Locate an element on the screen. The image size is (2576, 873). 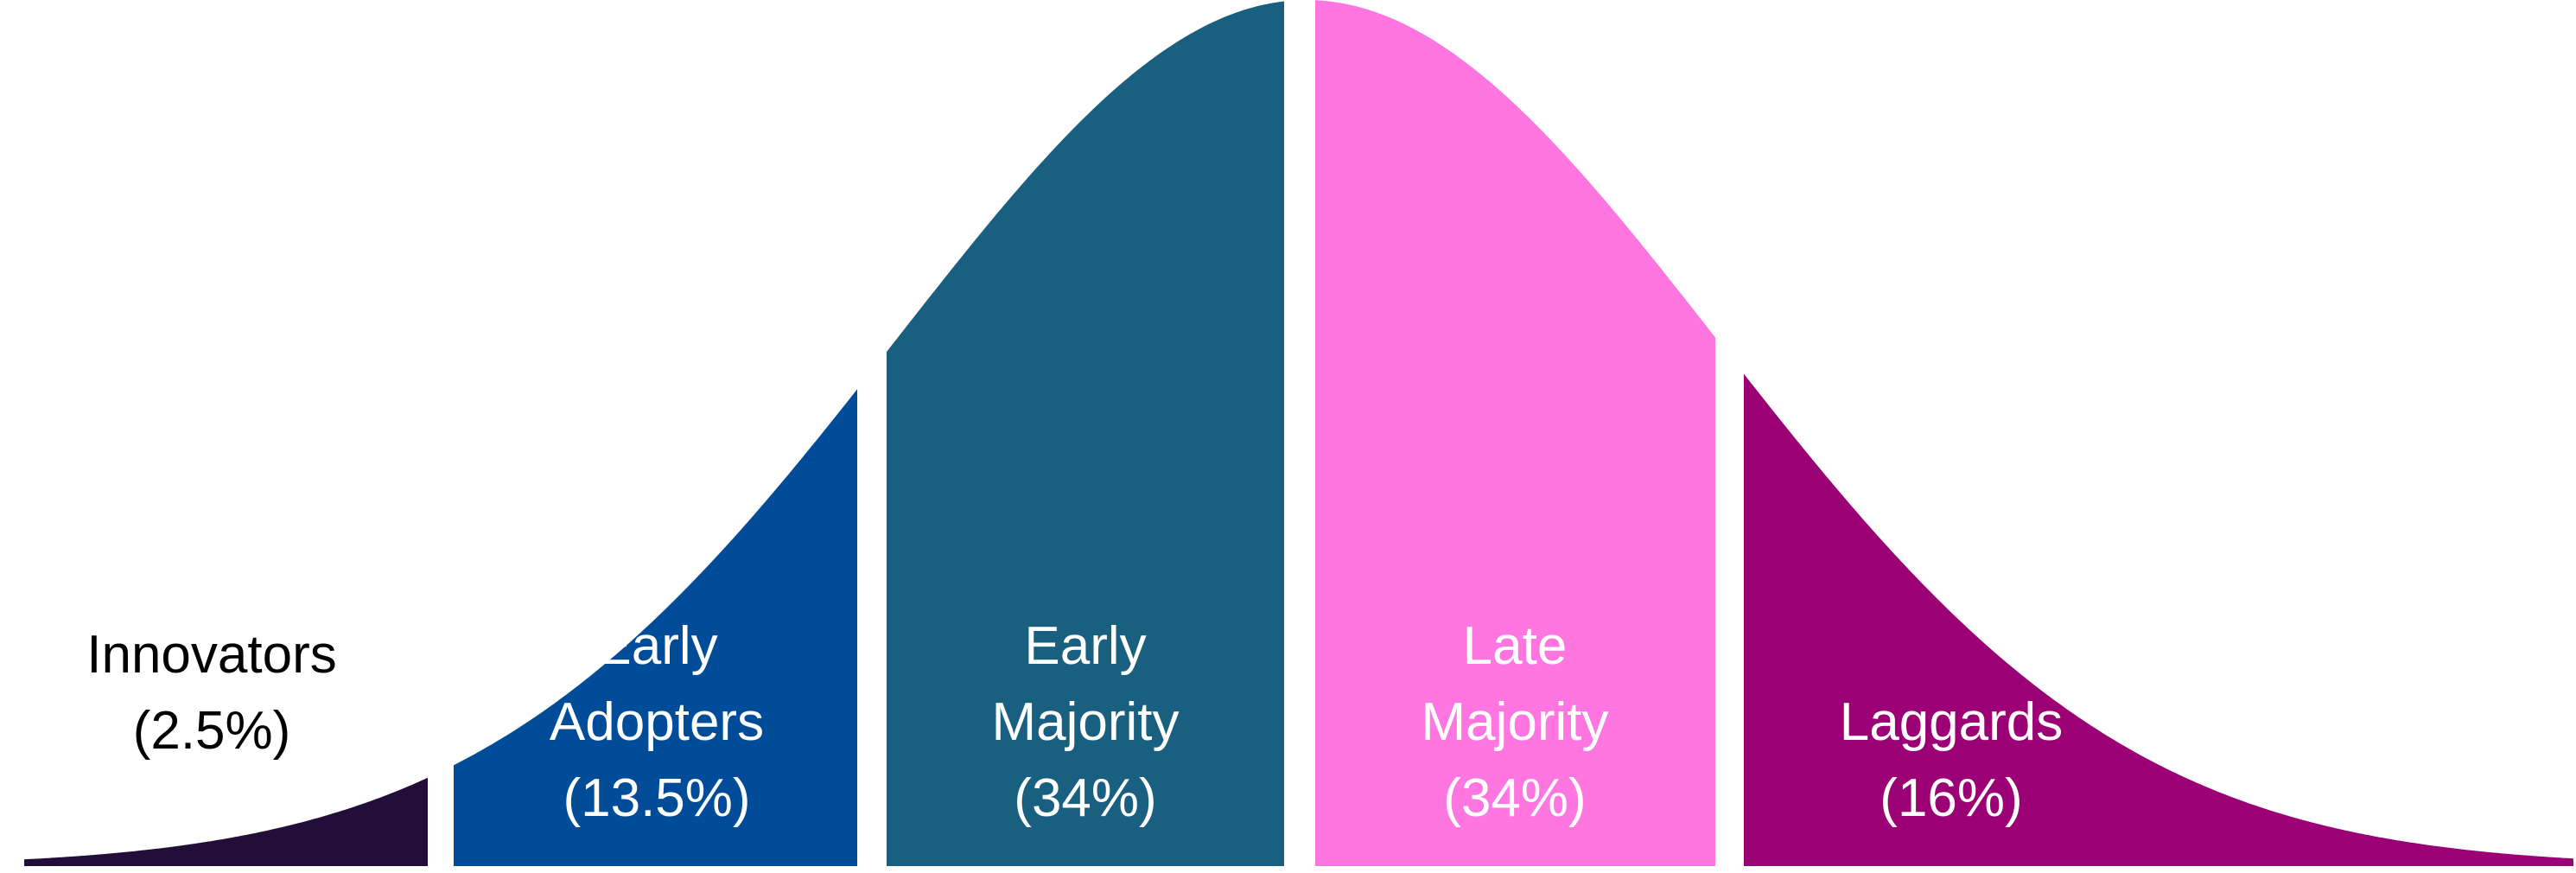
label-late-majority-line-3: (34%) is located at coordinates (1515, 798).